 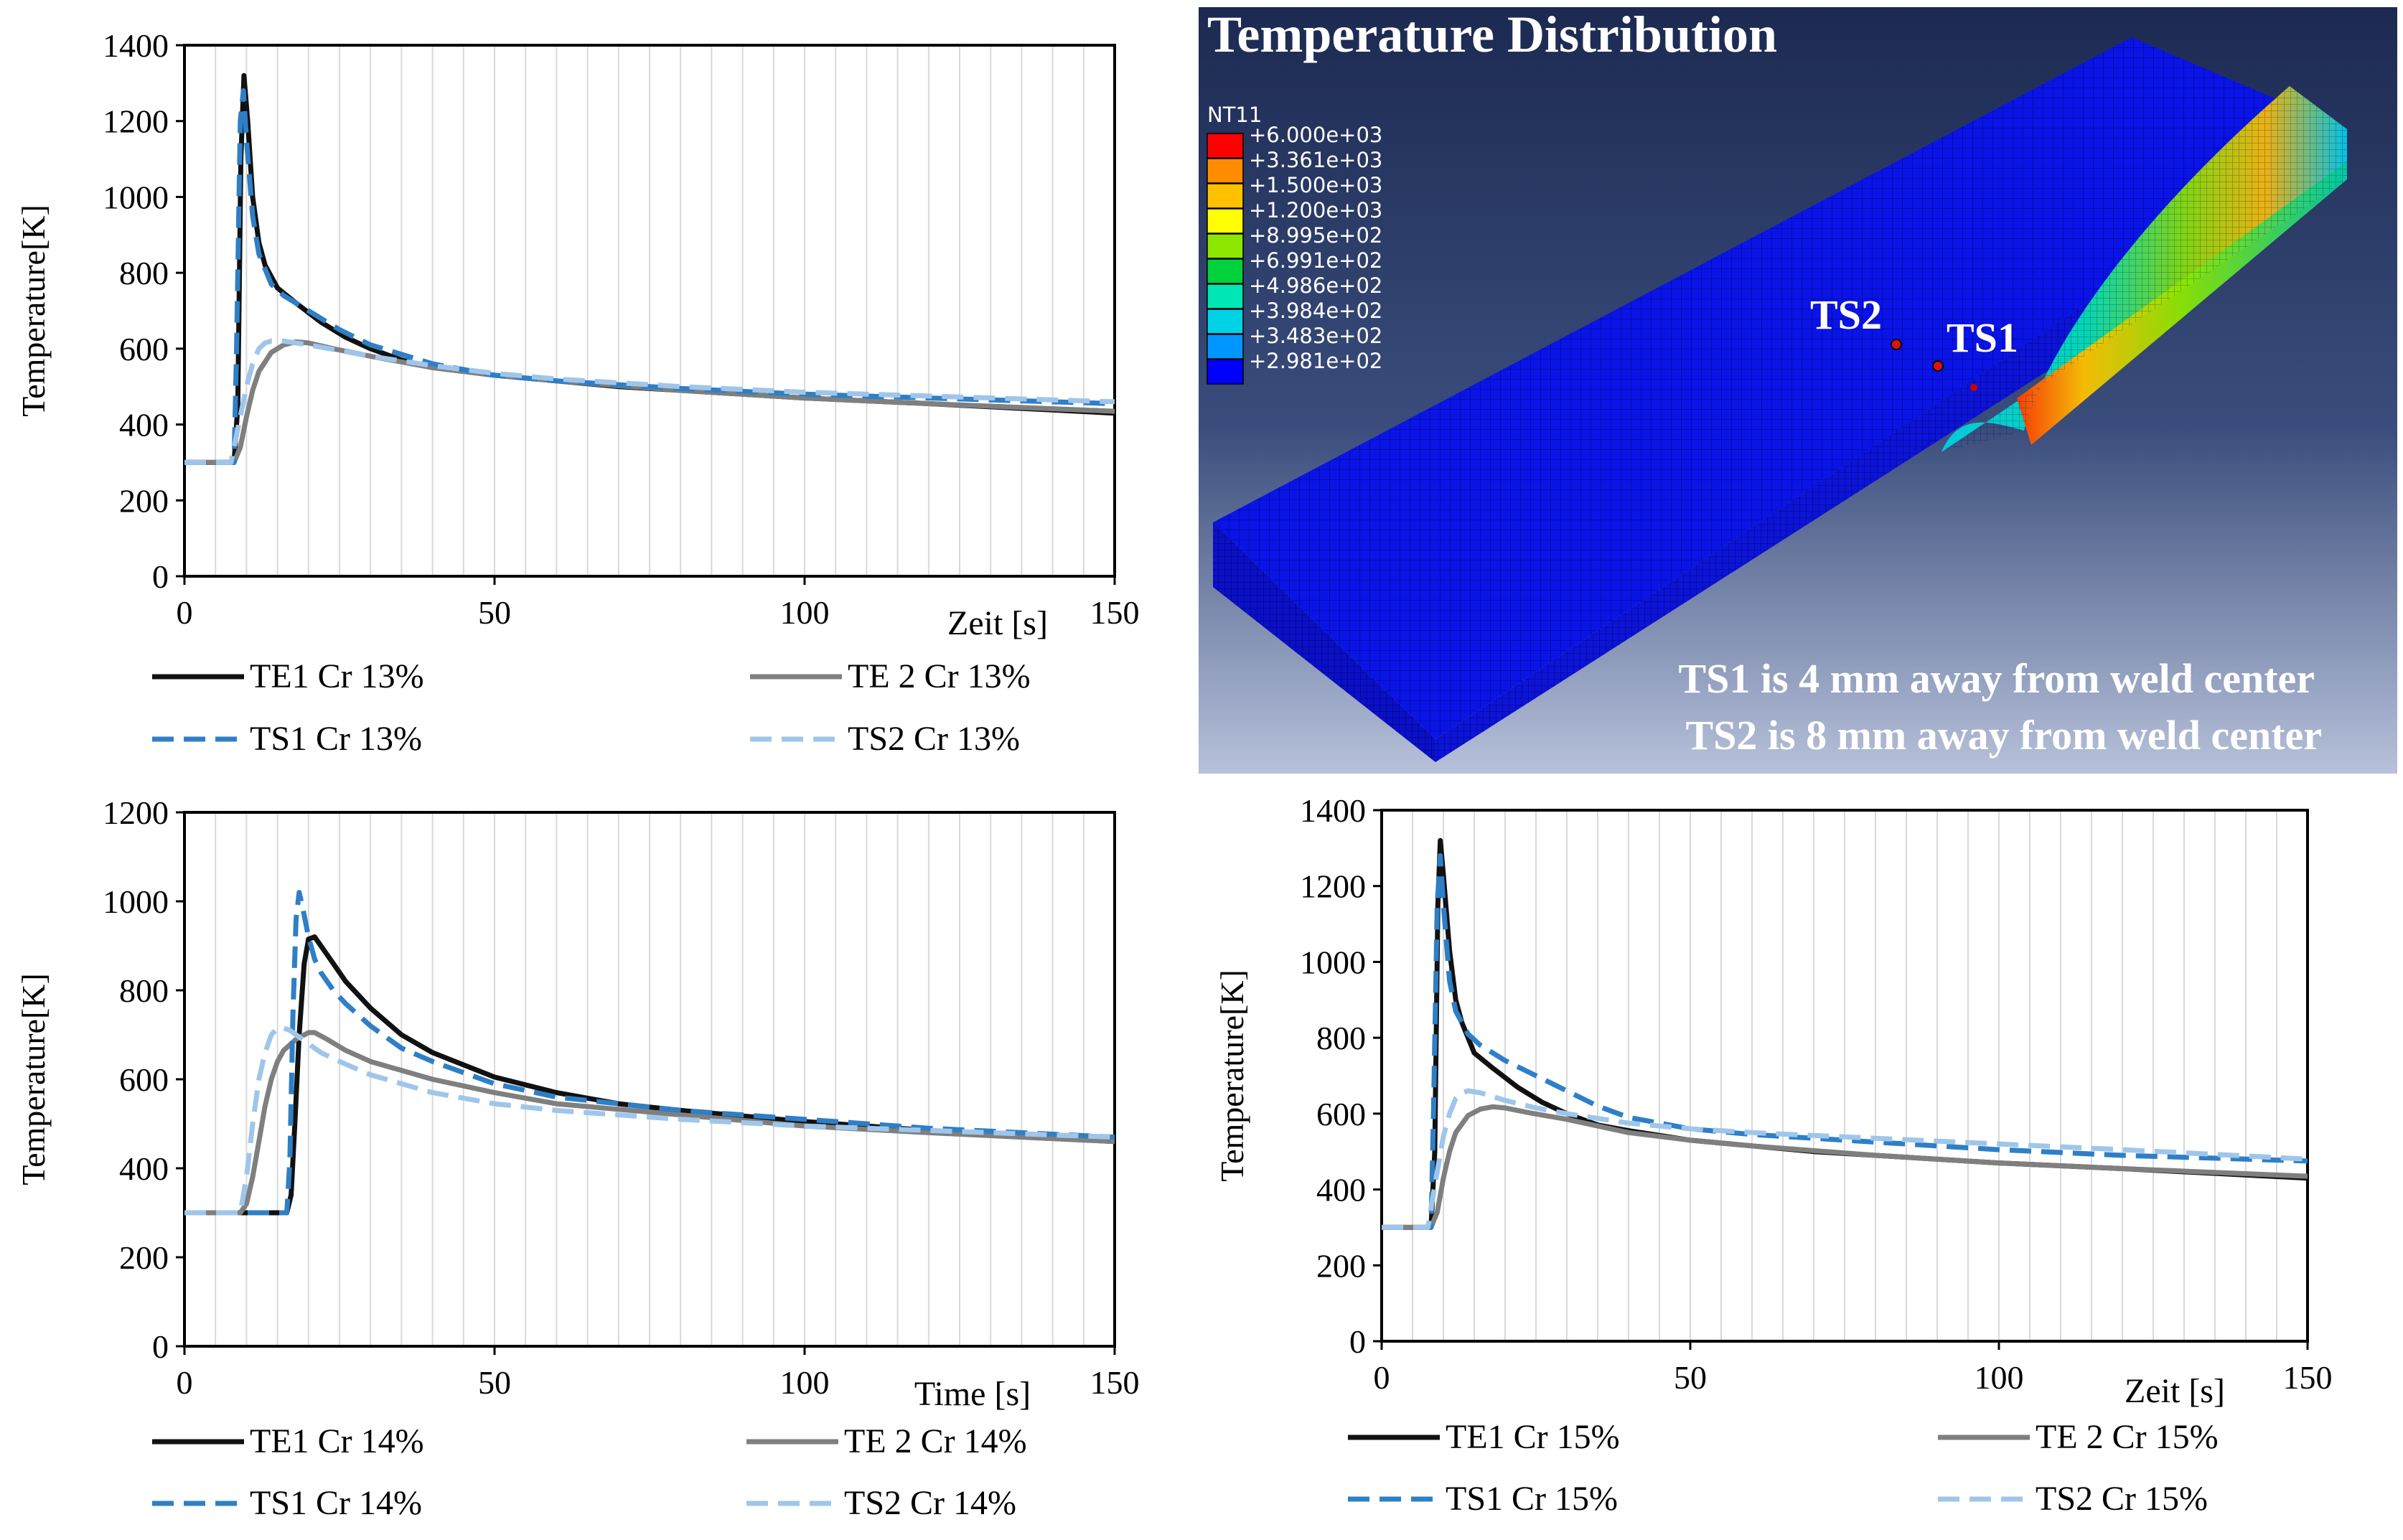 What do you see at coordinates (1938, 366) in the screenshot?
I see `ts1-marker` at bounding box center [1938, 366].